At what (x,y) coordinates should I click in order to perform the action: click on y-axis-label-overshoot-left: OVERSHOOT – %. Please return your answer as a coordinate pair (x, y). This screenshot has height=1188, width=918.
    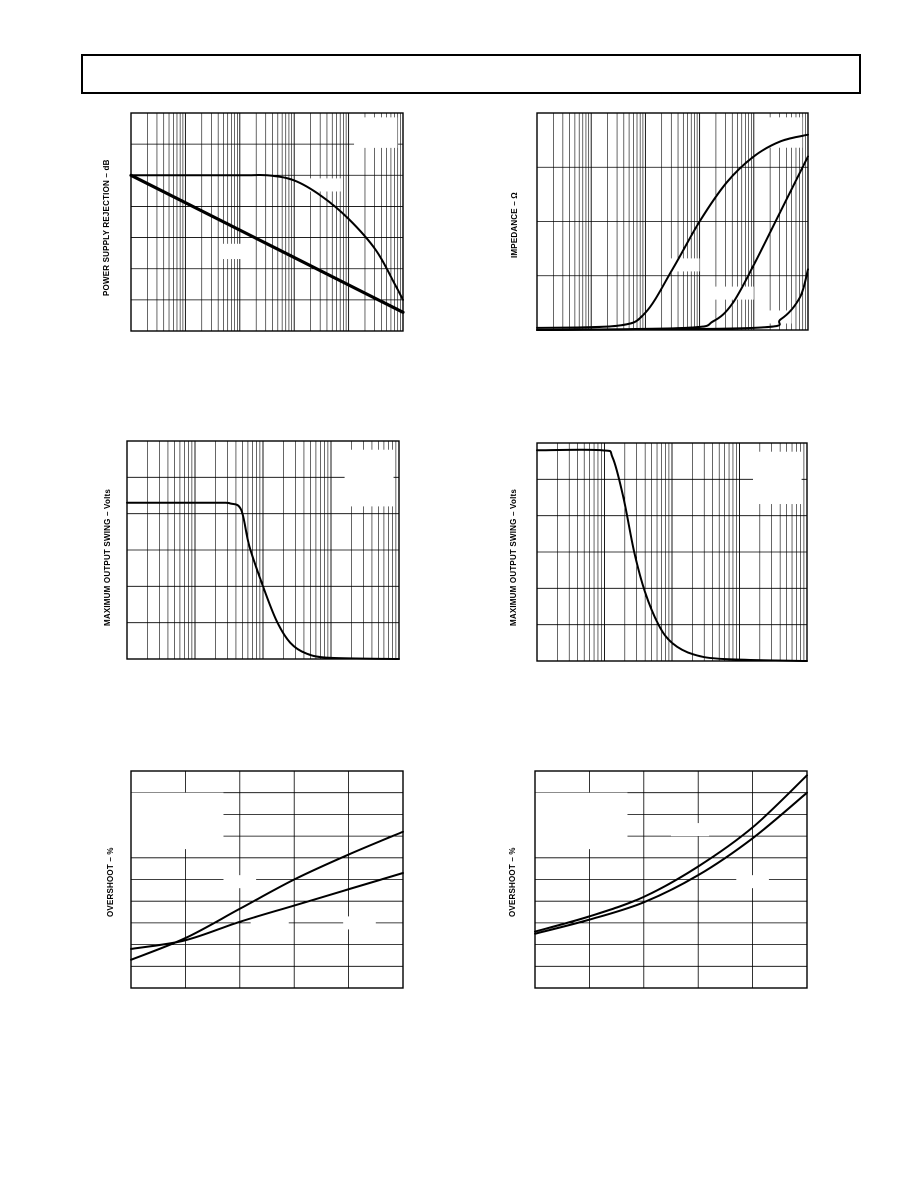
    Looking at the image, I should click on (110, 882).